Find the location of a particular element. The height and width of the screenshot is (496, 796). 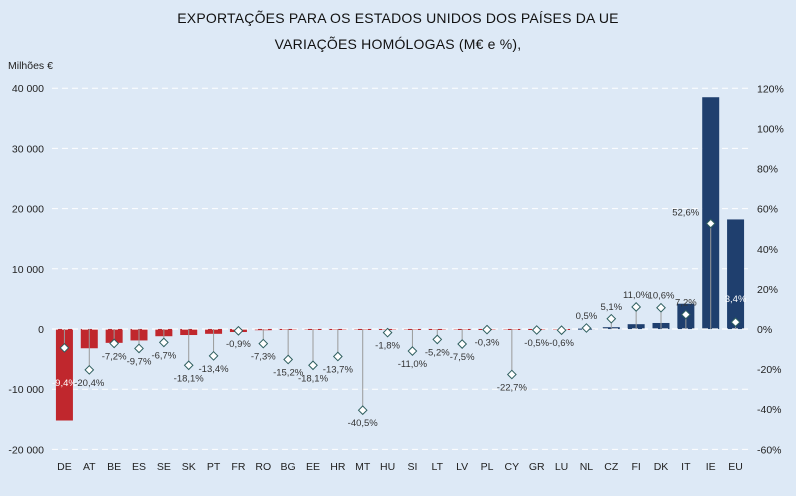

pct-label: 5,1% is located at coordinates (611, 307).